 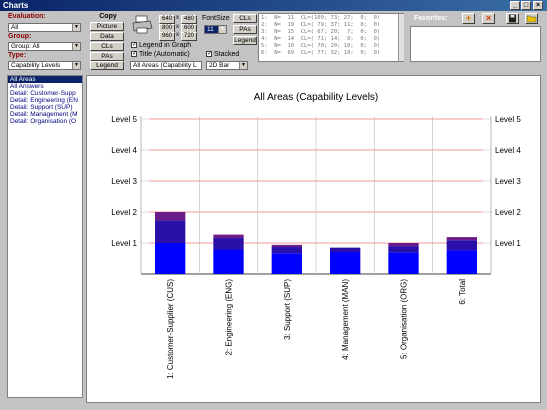 I want to click on y-tick-label-right: Level 1, so click(x=508, y=243).